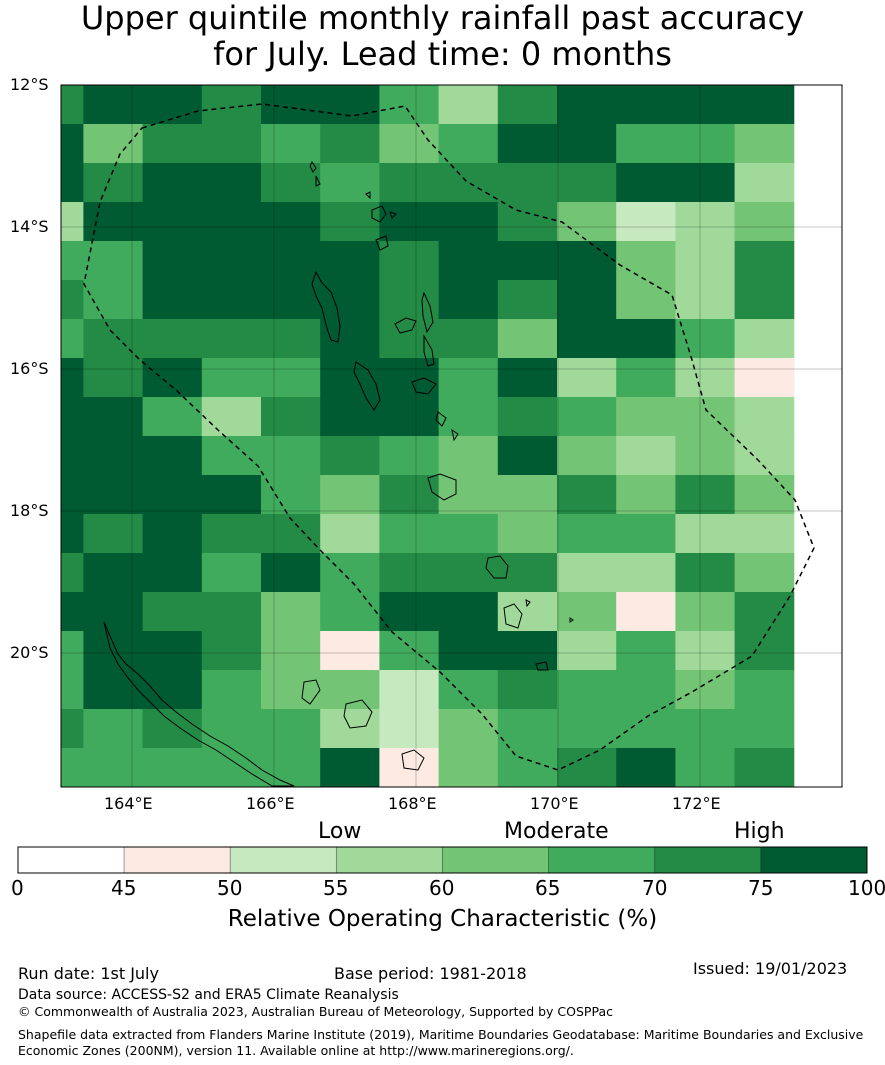 The width and height of the screenshot is (885, 1065). Describe the element at coordinates (405, 325) in the screenshot. I see `island-aoba` at that location.